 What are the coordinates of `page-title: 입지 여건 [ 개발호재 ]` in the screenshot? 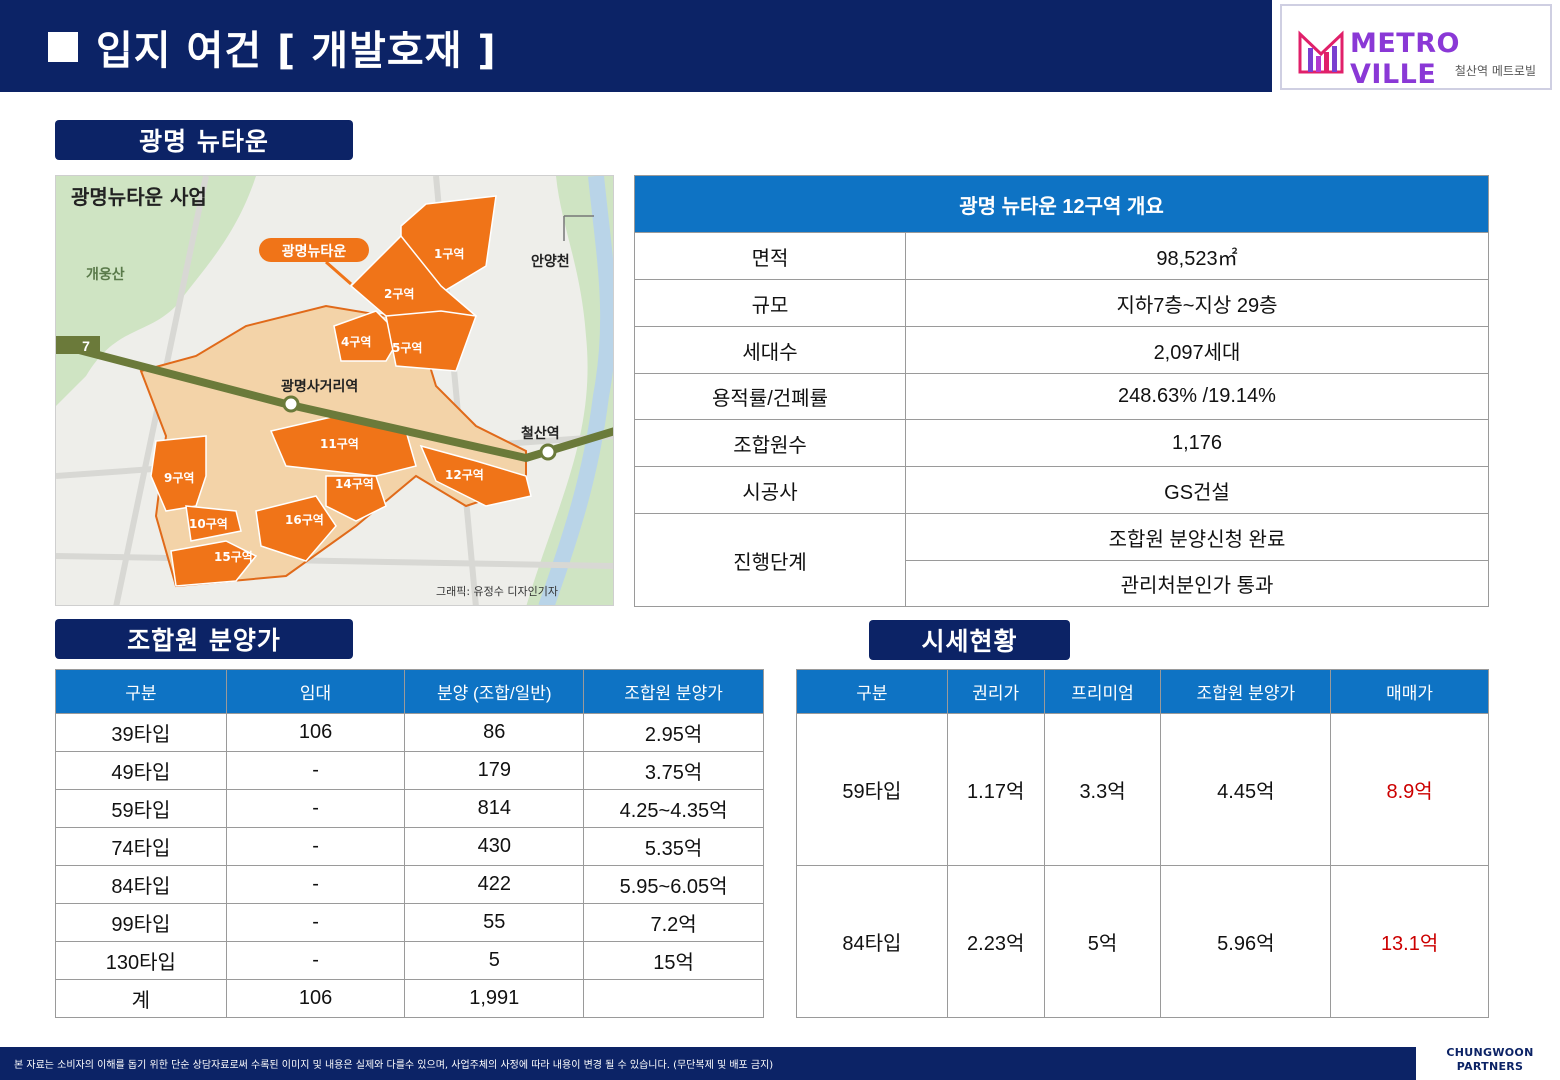 It's located at (272, 47).